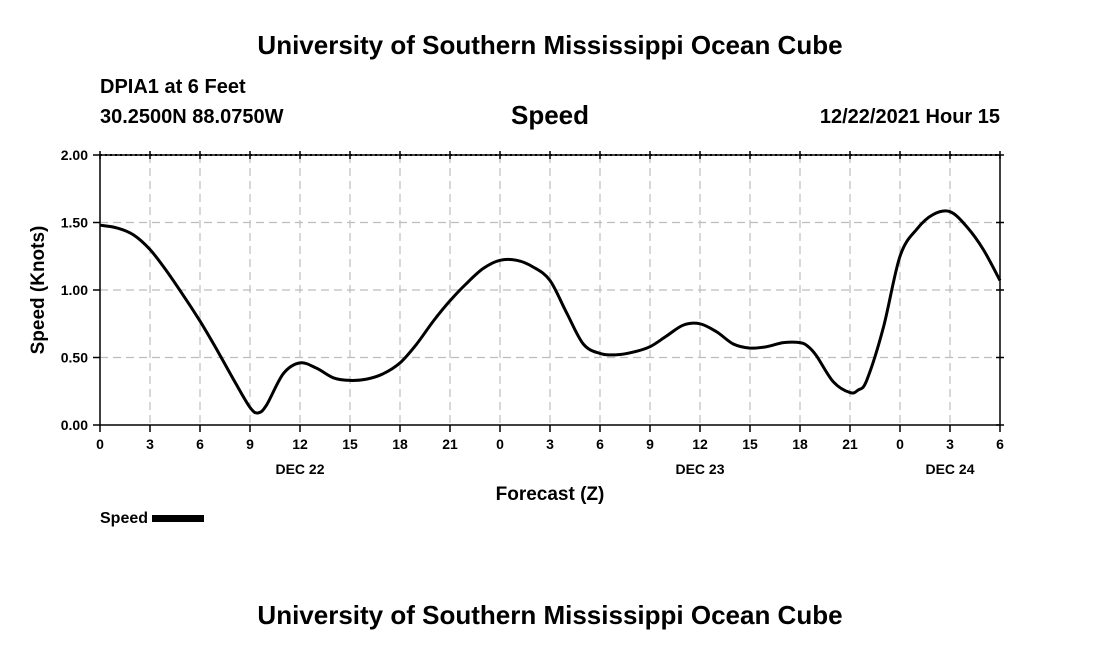 The width and height of the screenshot is (1100, 650). Describe the element at coordinates (699, 469) in the screenshot. I see `date-label: DEC 23` at that location.